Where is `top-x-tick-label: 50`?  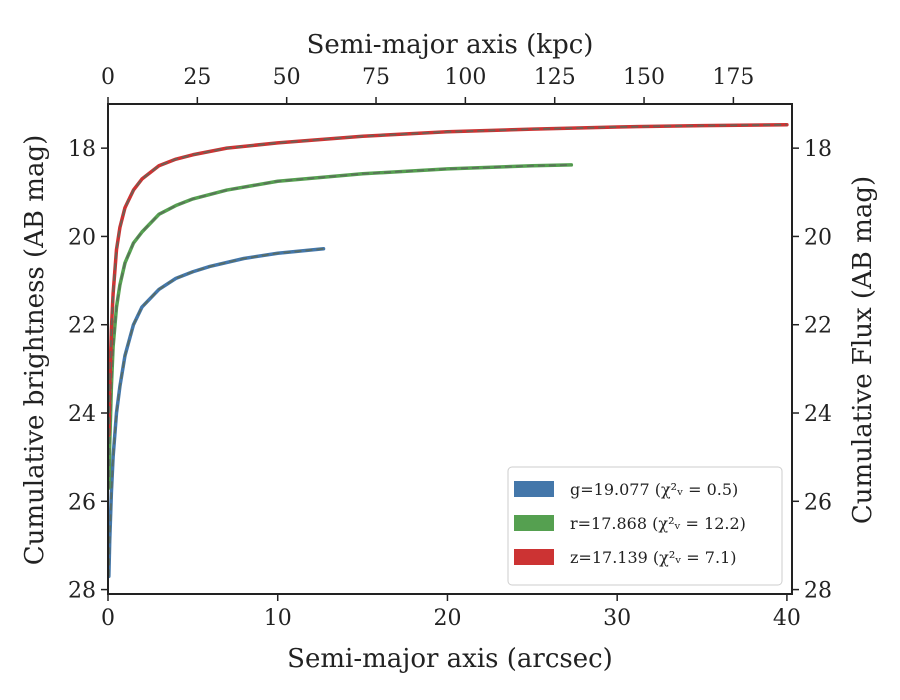 top-x-tick-label: 50 is located at coordinates (287, 77).